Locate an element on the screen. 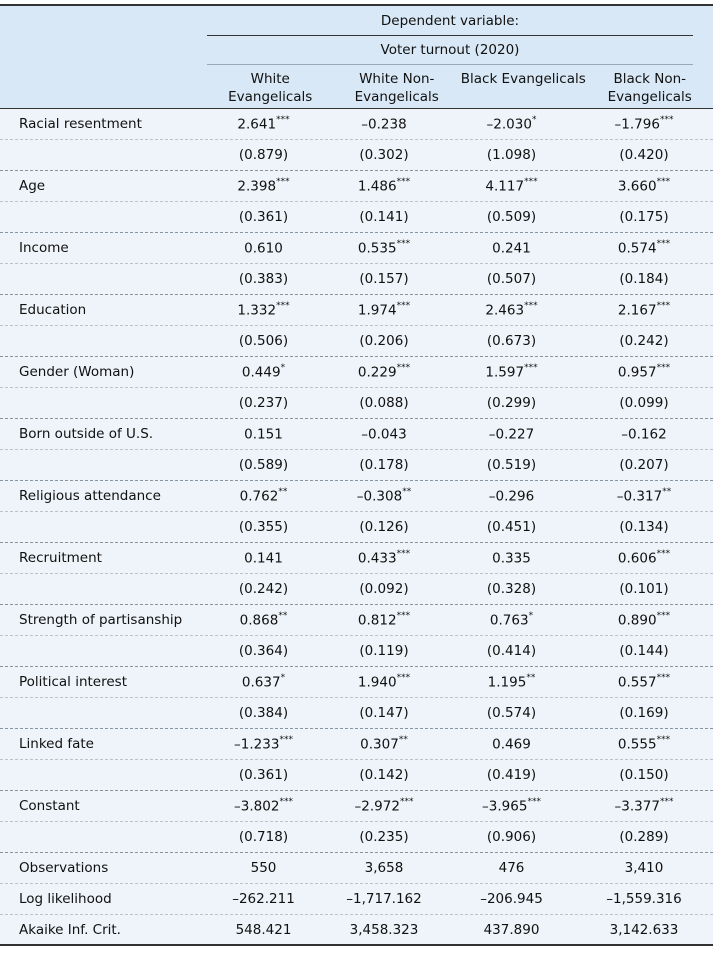 This screenshot has width=713, height=961. table-cell: 1.486*** is located at coordinates (384, 186).